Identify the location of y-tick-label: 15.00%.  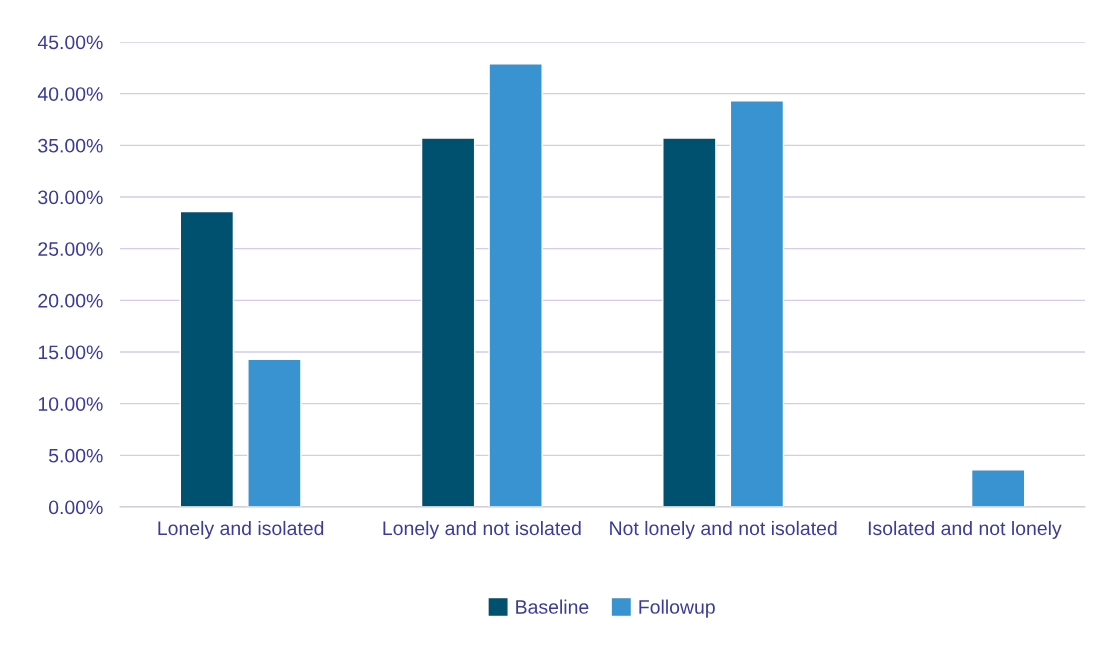
(70, 352).